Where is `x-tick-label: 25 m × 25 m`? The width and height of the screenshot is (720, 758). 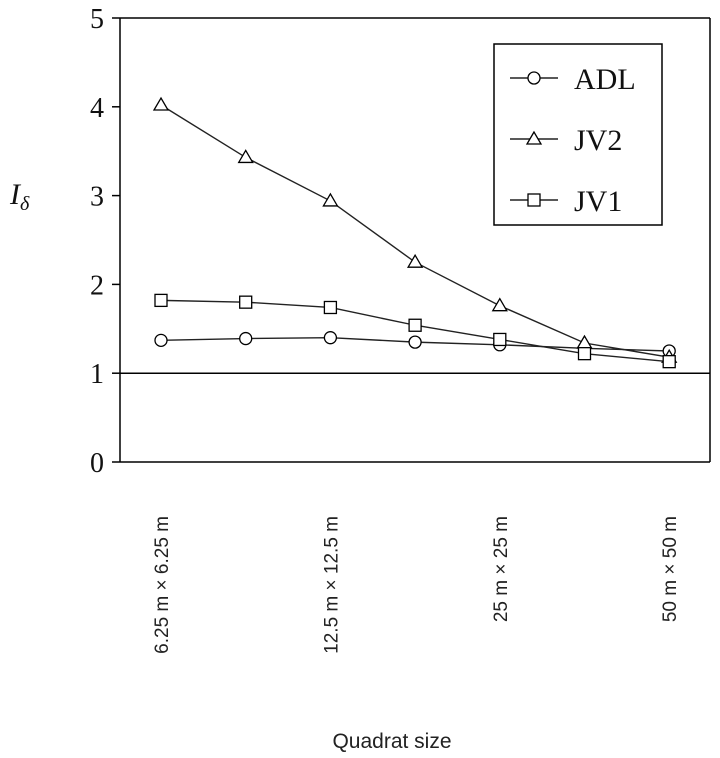 x-tick-label: 25 m × 25 m is located at coordinates (501, 569).